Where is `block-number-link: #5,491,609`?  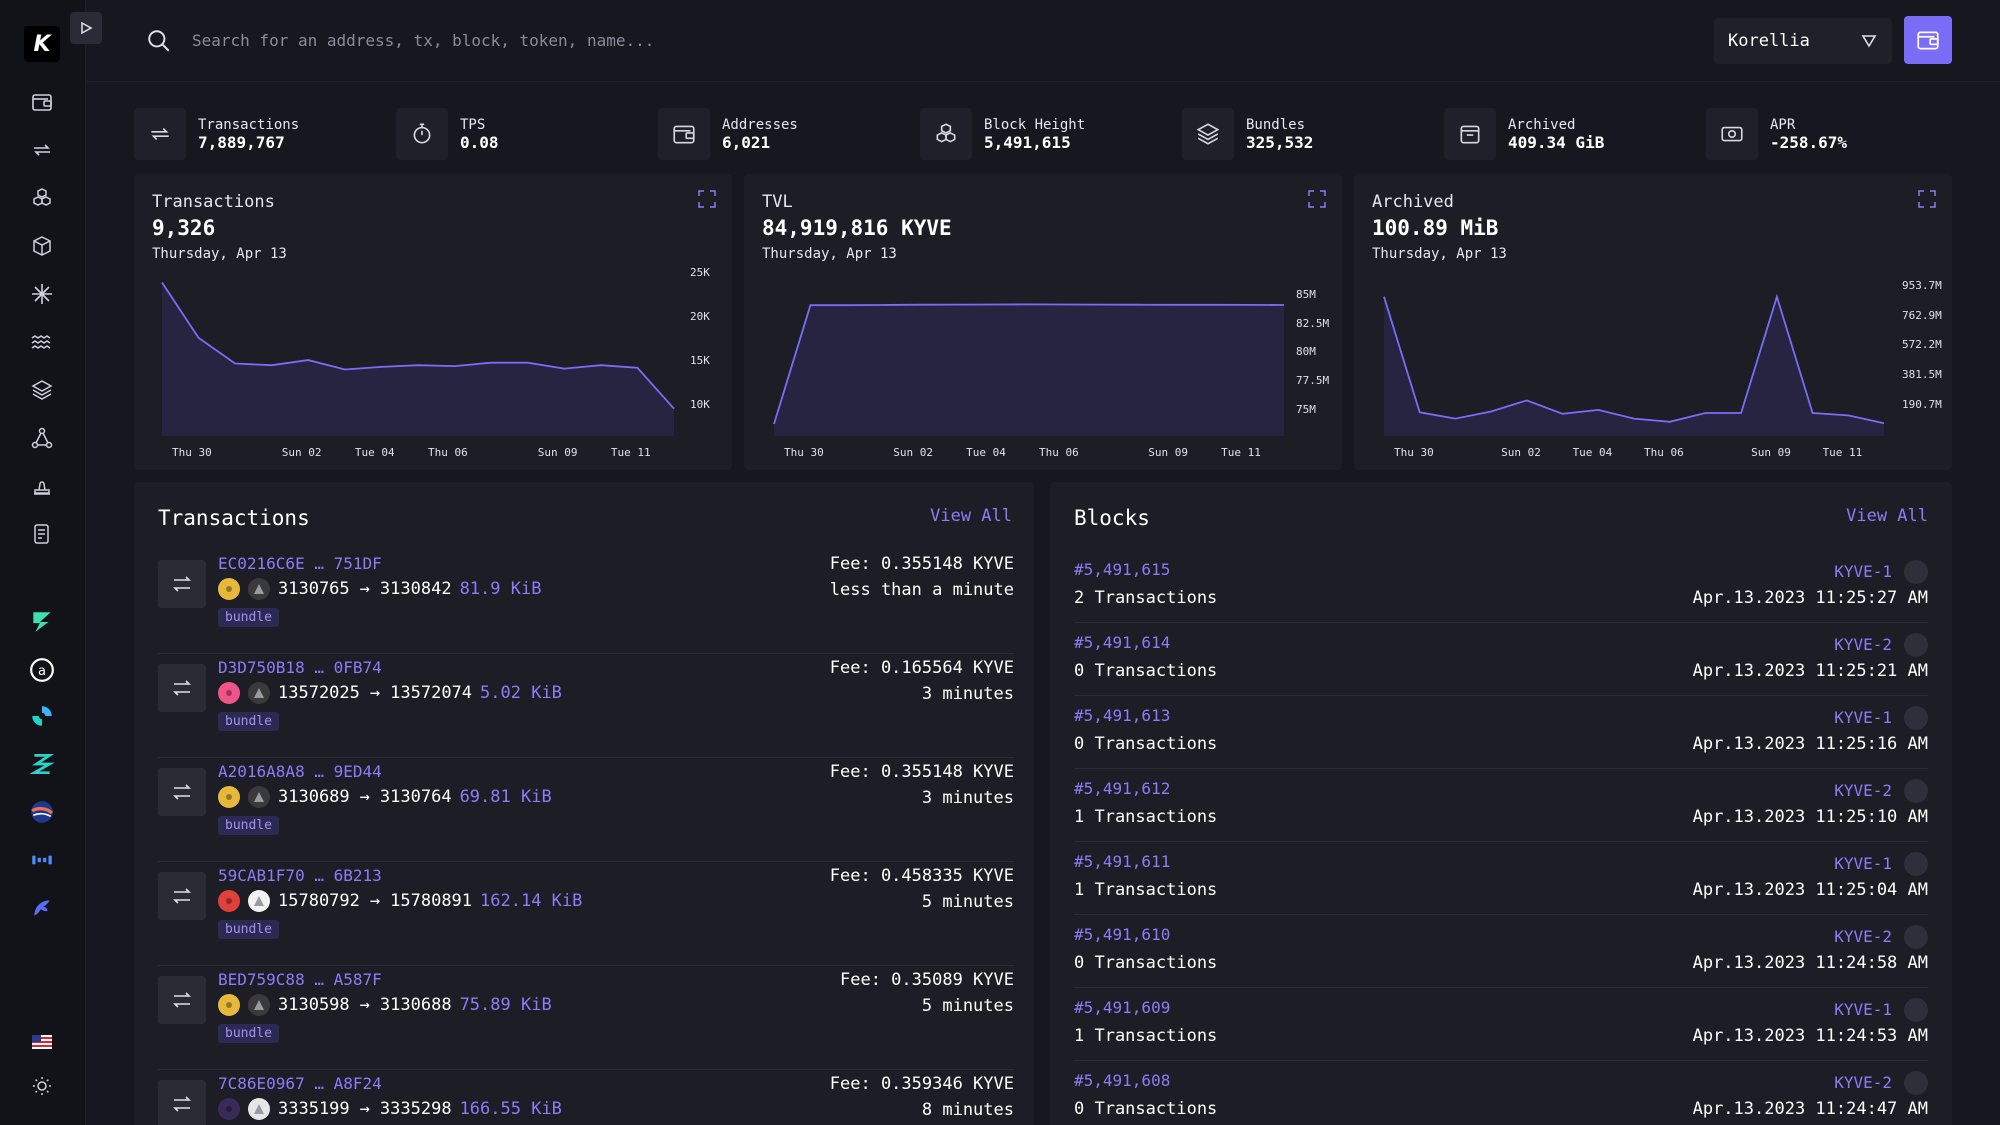 block-number-link: #5,491,609 is located at coordinates (1122, 1007).